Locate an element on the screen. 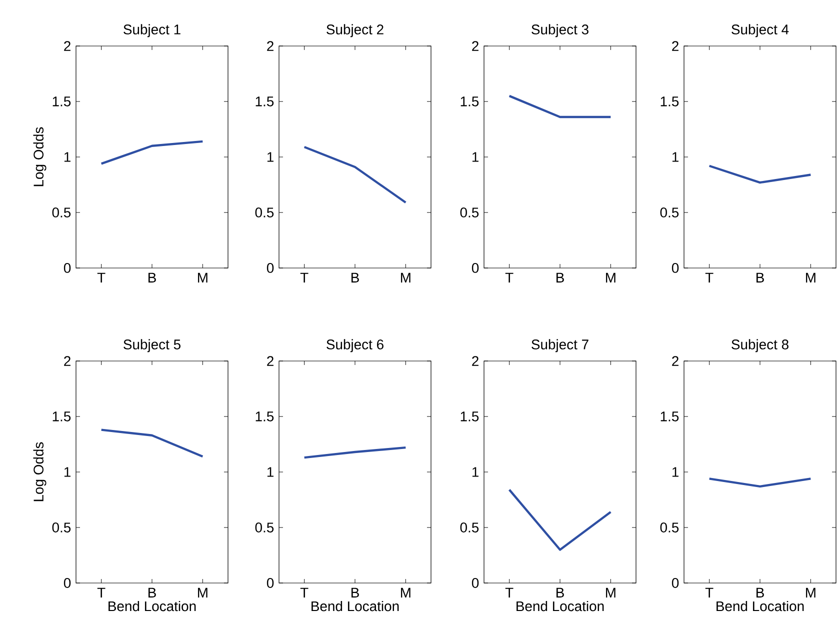 This screenshot has width=838, height=631. chart-title: Subject 2 is located at coordinates (355, 31).